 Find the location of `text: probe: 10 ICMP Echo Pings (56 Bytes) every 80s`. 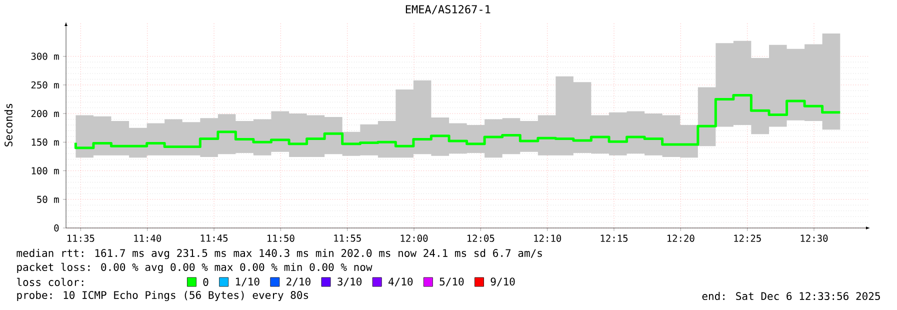

text: probe: 10 ICMP Echo Pings (56 Bytes) every 80s is located at coordinates (162, 296).